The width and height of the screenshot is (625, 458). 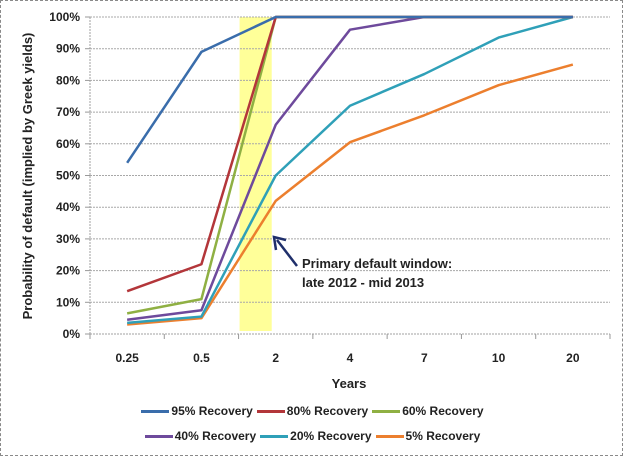 I want to click on y-tick-label: 0%, so click(x=72, y=334).